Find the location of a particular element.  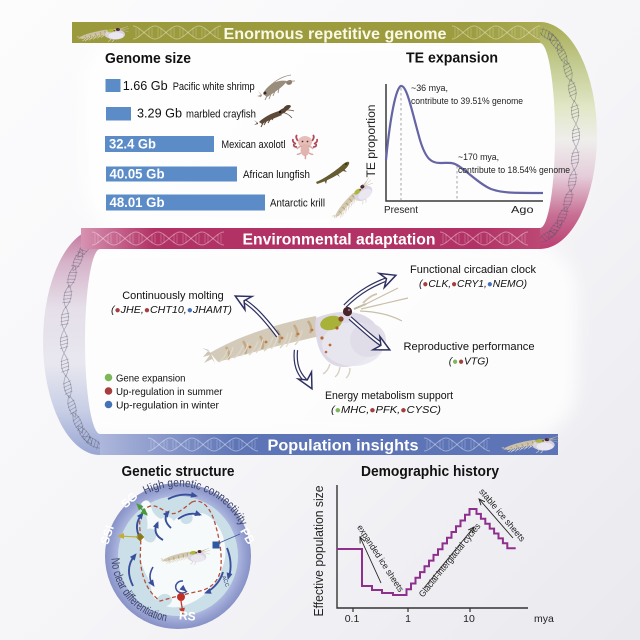

svg-text: Reproductive performance is located at coordinates (469, 347).